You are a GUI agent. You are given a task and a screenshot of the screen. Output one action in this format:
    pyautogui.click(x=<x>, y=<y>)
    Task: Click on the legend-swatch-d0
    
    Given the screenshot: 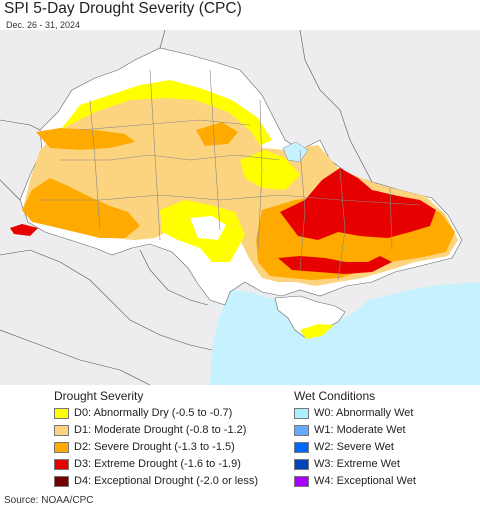 What is the action you would take?
    pyautogui.click(x=61, y=413)
    